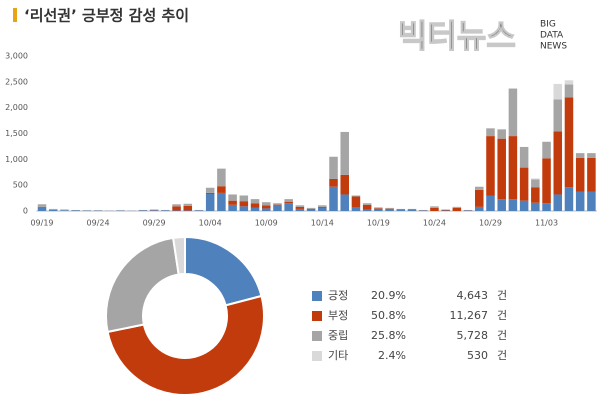 Image resolution: width=600 pixels, height=402 pixels. What do you see at coordinates (16, 159) in the screenshot?
I see `y-tick-label: 1,000` at bounding box center [16, 159].